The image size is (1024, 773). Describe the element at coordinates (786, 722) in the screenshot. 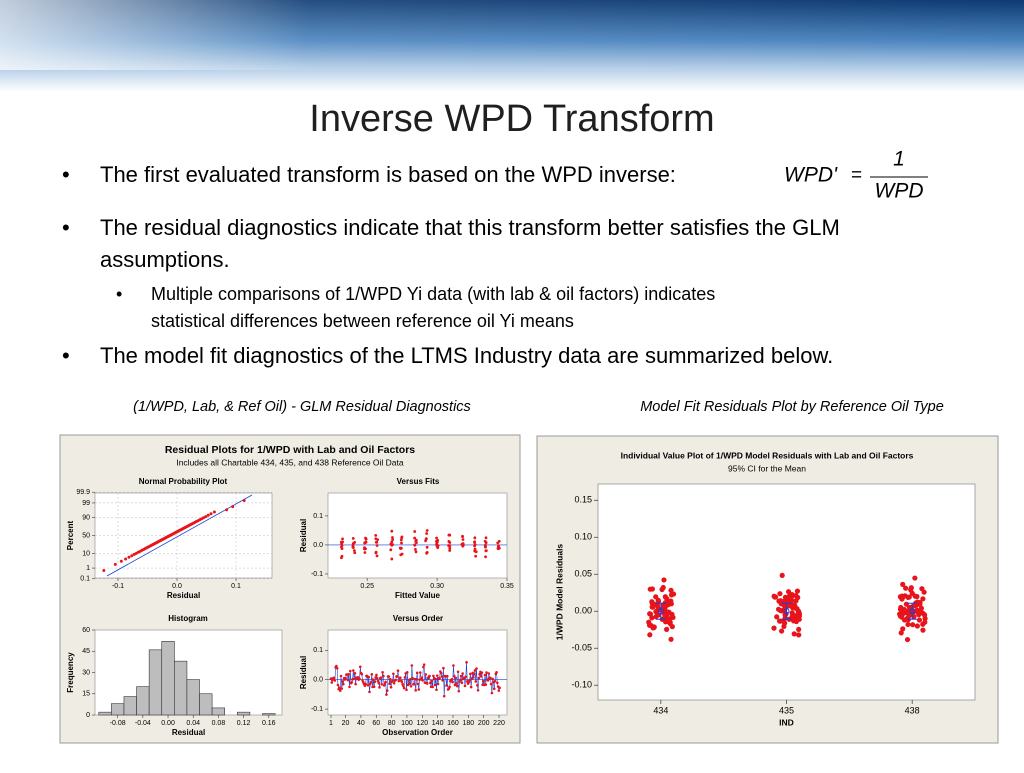

I see `x-axis-label: IND` at that location.